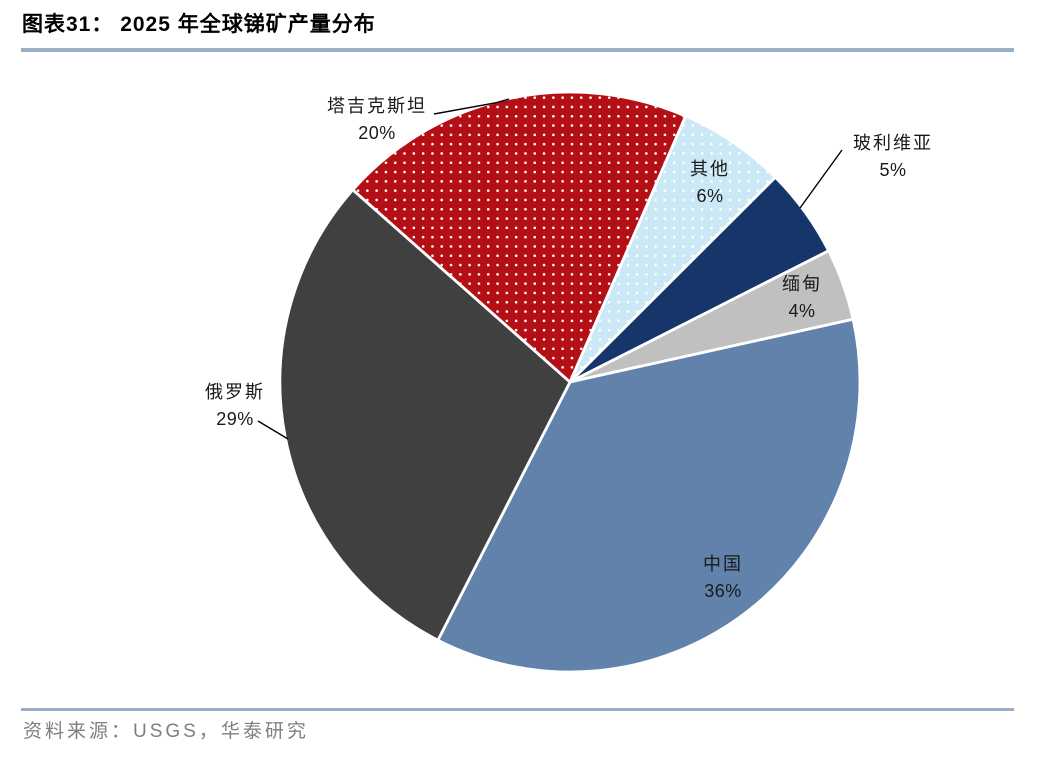 Image resolution: width=1048 pixels, height=764 pixels. What do you see at coordinates (893, 143) in the screenshot?
I see `slice-label-bolivia-name: 玻利维亚` at bounding box center [893, 143].